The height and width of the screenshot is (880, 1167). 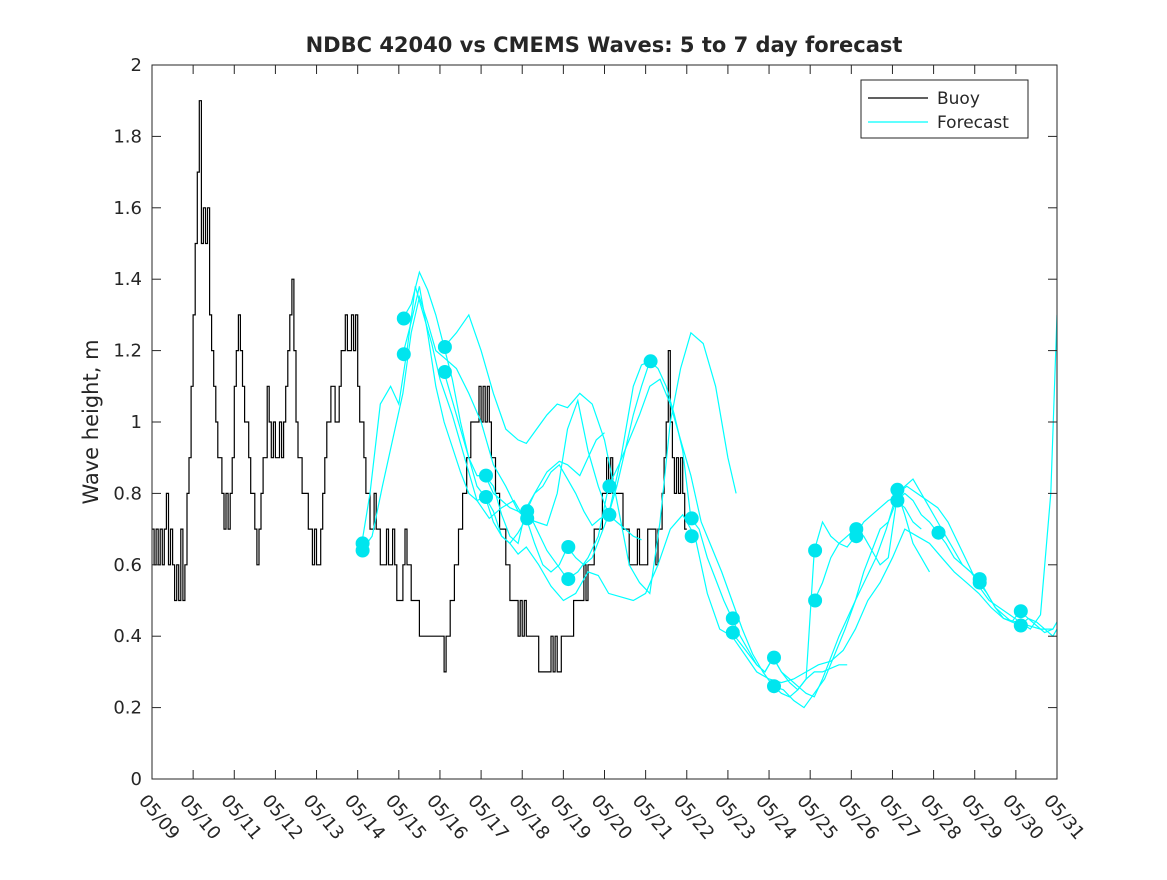 I want to click on x-tick-label: 05/12, so click(x=282, y=817).